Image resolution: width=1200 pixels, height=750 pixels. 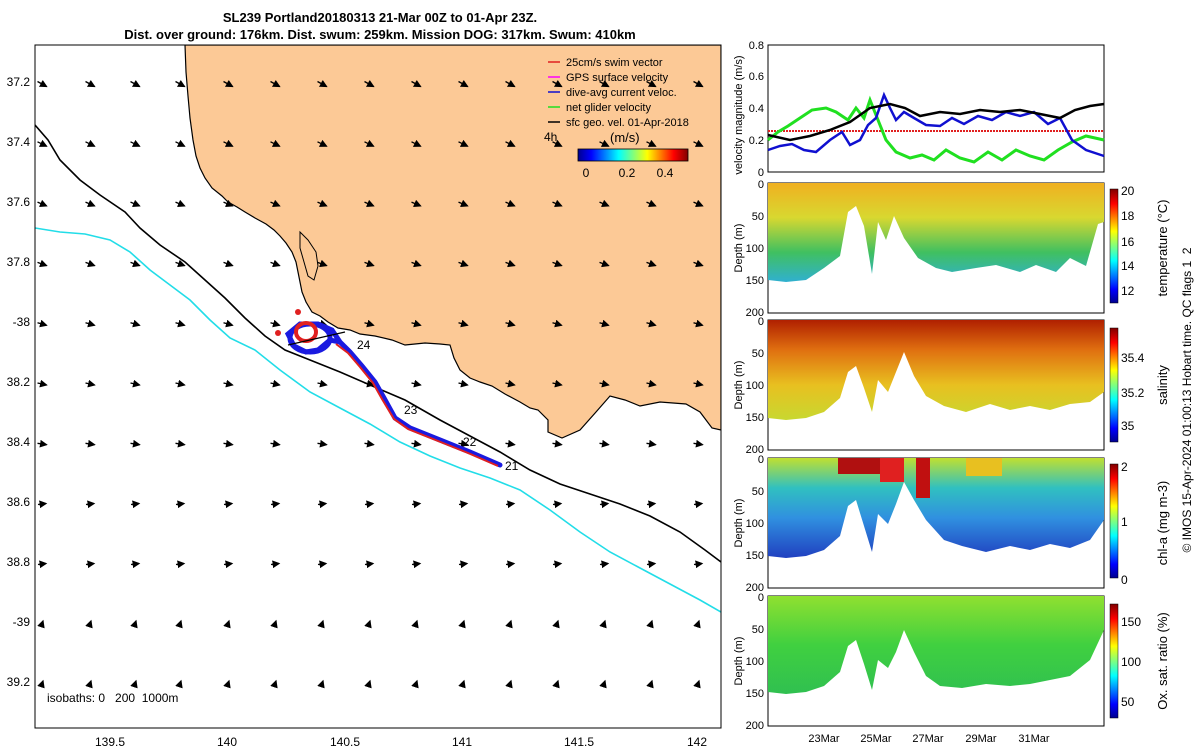 What do you see at coordinates (19, 382) in the screenshot?
I see `lat-tick: 38.2` at bounding box center [19, 382].